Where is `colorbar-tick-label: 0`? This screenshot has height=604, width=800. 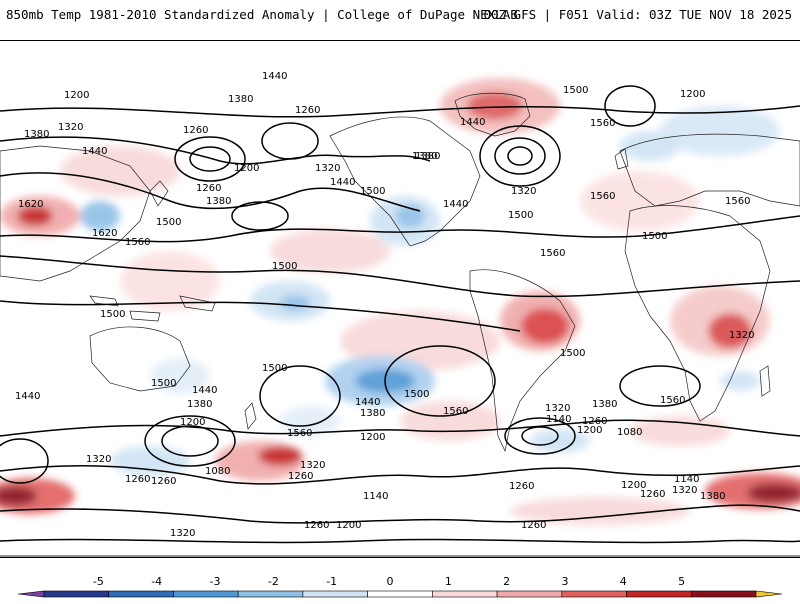 colorbar-tick-label: 0 is located at coordinates (390, 581).